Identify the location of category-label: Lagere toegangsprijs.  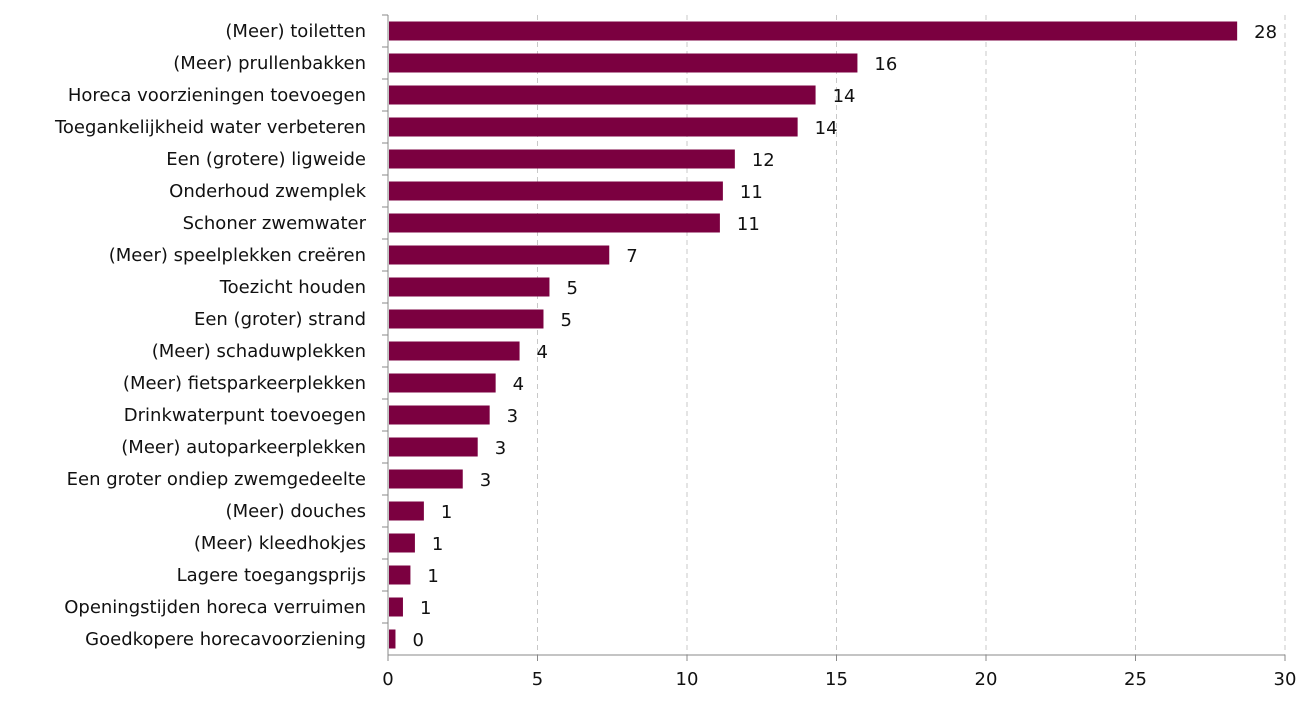
(271, 575).